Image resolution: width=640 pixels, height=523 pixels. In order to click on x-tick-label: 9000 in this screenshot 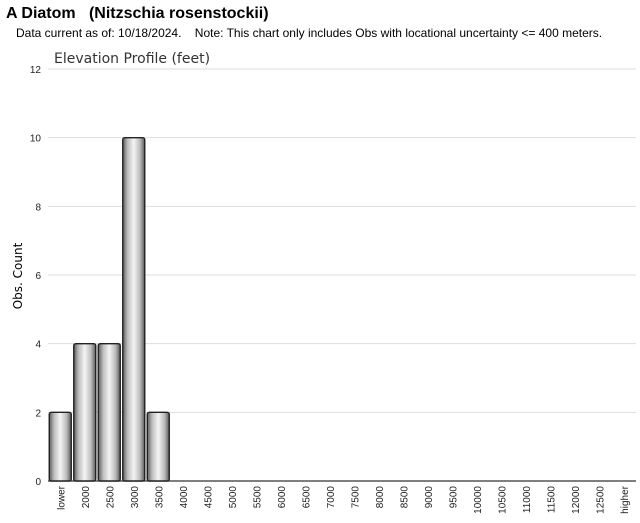, I will do `click(429, 497)`.